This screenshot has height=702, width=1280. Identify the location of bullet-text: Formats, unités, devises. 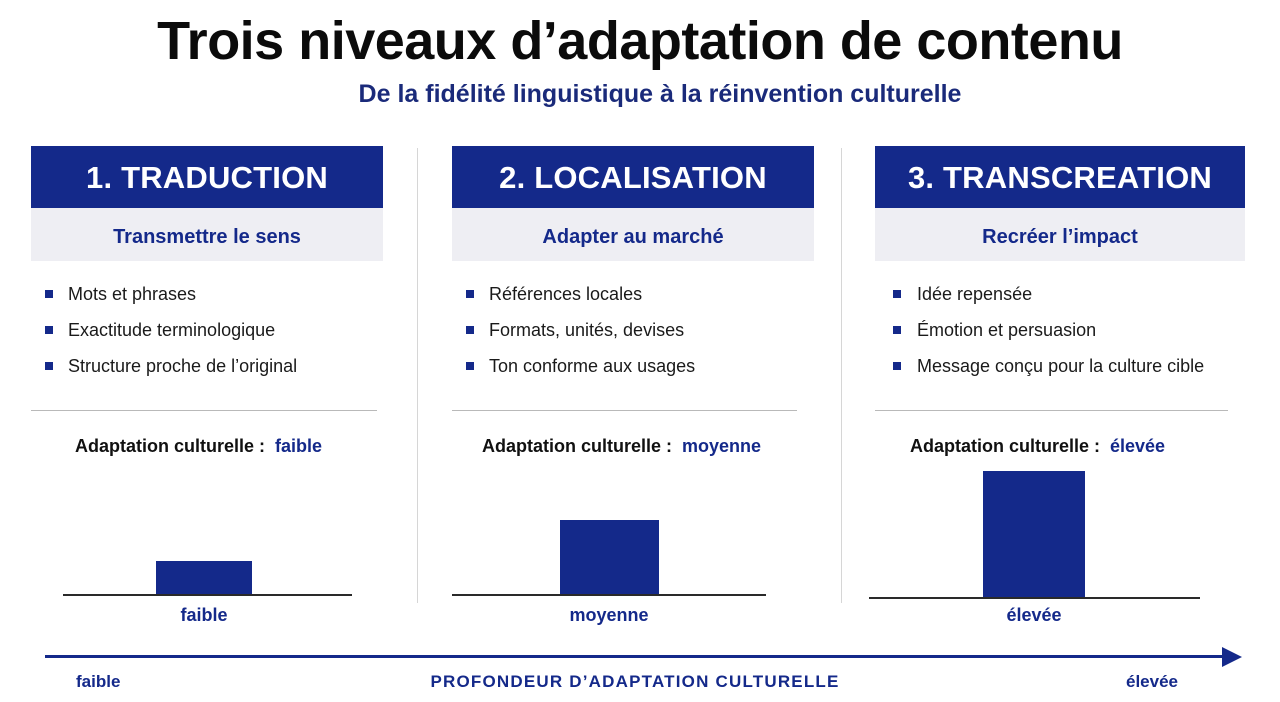
(587, 330).